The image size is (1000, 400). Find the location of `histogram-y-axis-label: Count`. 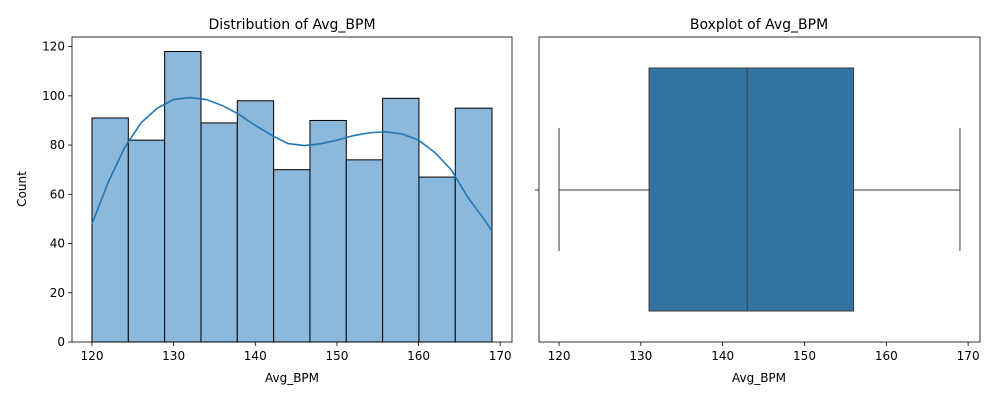

histogram-y-axis-label: Count is located at coordinates (22, 189).